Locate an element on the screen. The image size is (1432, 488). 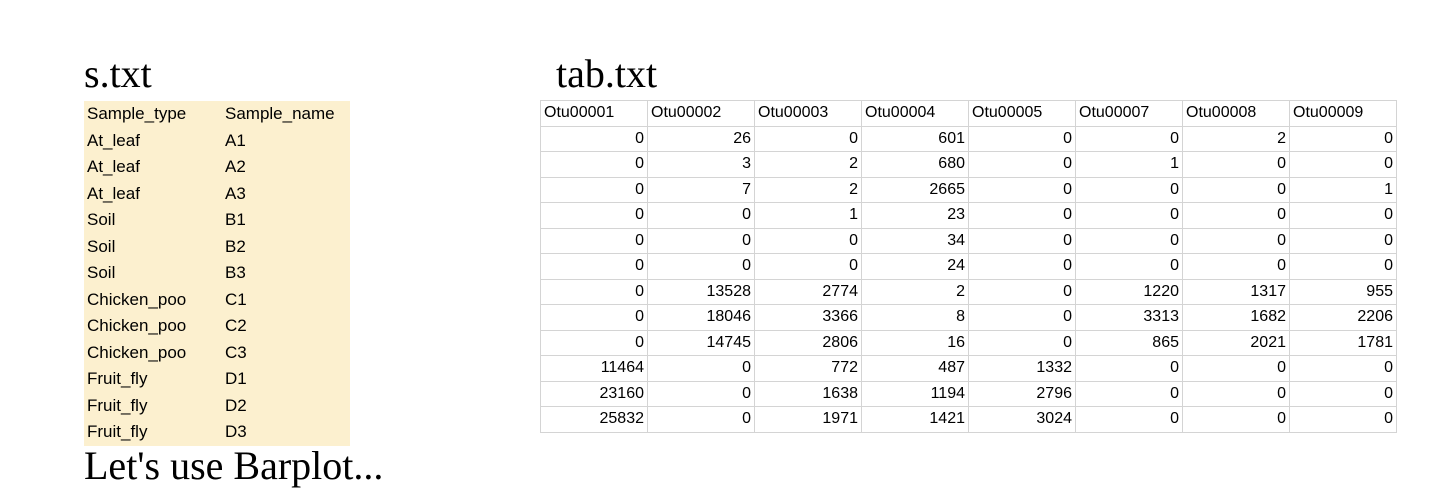
s-txt-title: s.txt is located at coordinates (118, 73).